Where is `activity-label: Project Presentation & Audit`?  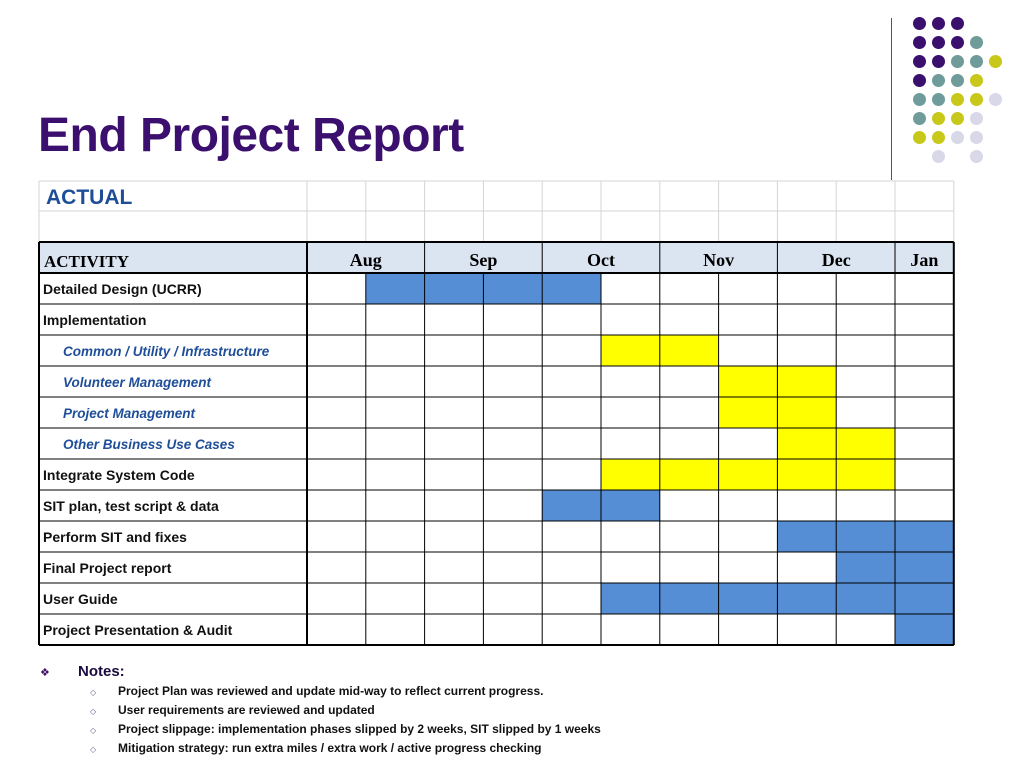 activity-label: Project Presentation & Audit is located at coordinates (138, 630).